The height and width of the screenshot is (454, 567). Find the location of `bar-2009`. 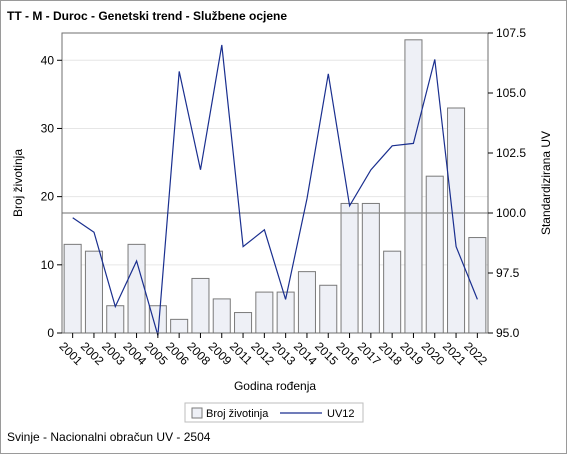

bar-2009 is located at coordinates (221, 316).